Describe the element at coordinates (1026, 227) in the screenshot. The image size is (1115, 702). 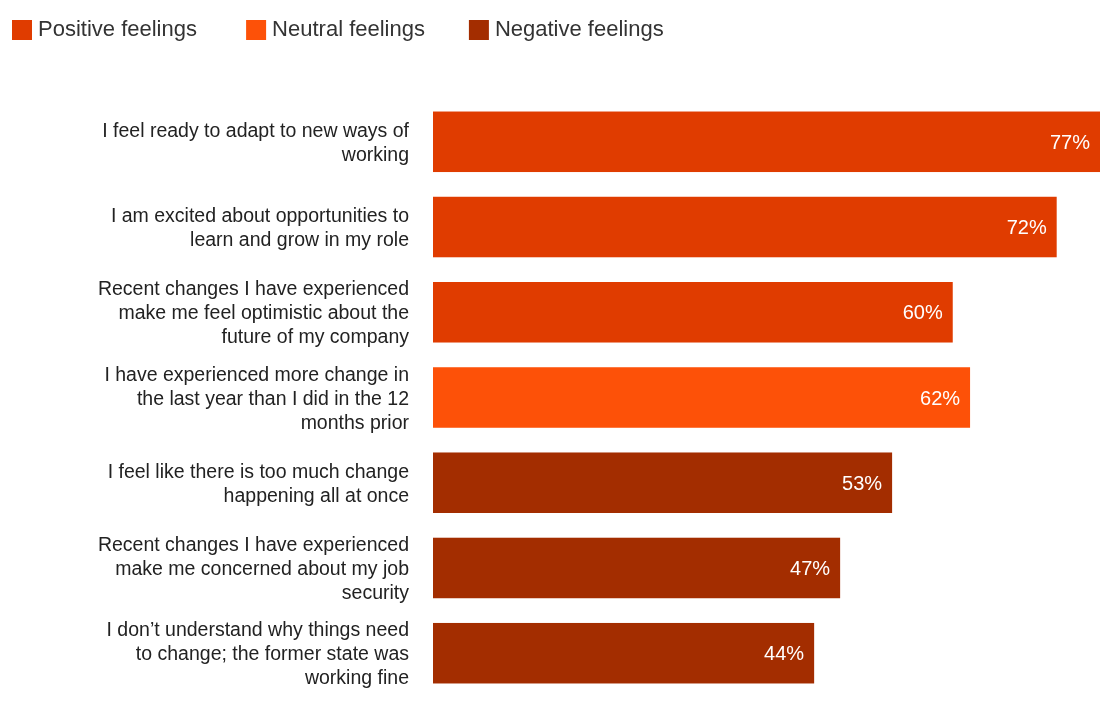
I see `data-label: 72%` at that location.